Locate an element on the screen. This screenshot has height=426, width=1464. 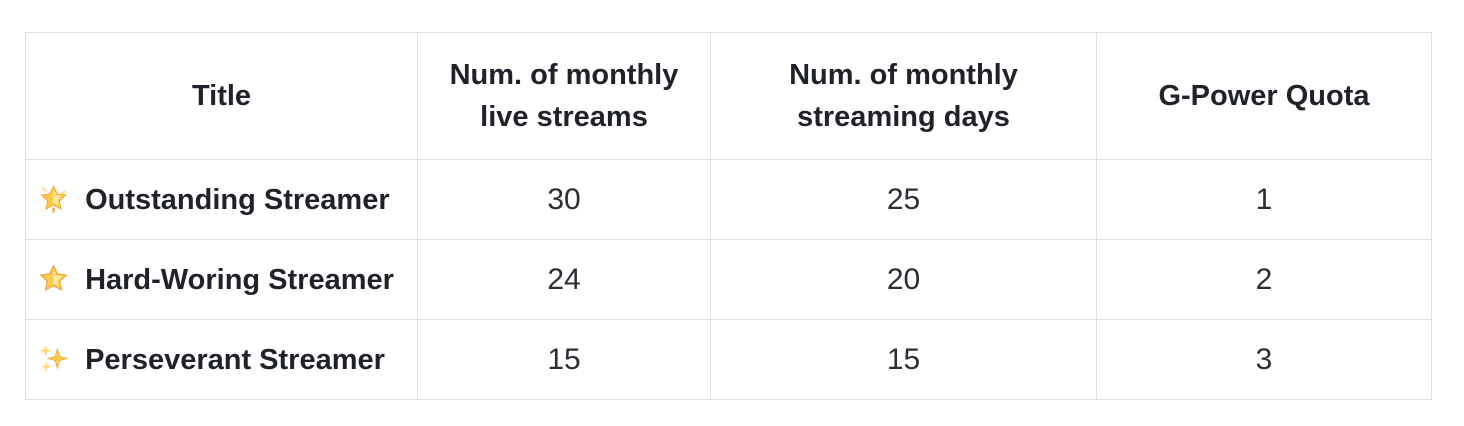
column-header-live-streams: Num. of monthly live streams is located at coordinates (564, 96).